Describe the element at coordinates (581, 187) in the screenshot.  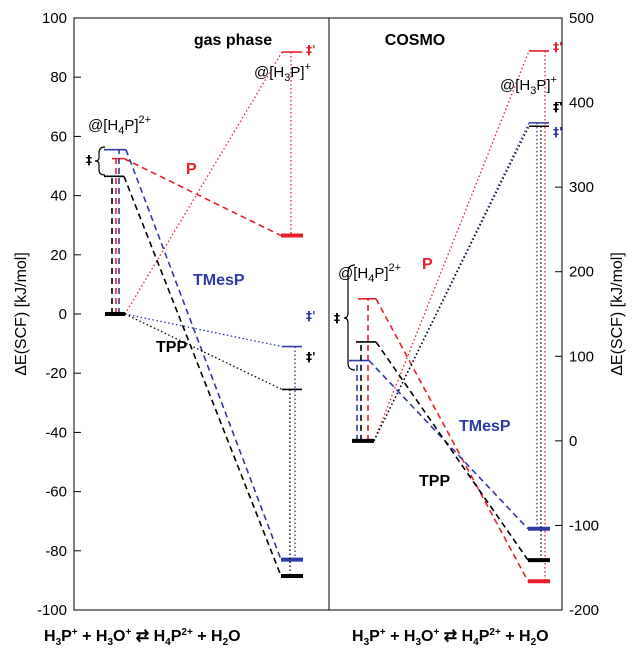
I see `right-y-tick-label: 300` at that location.